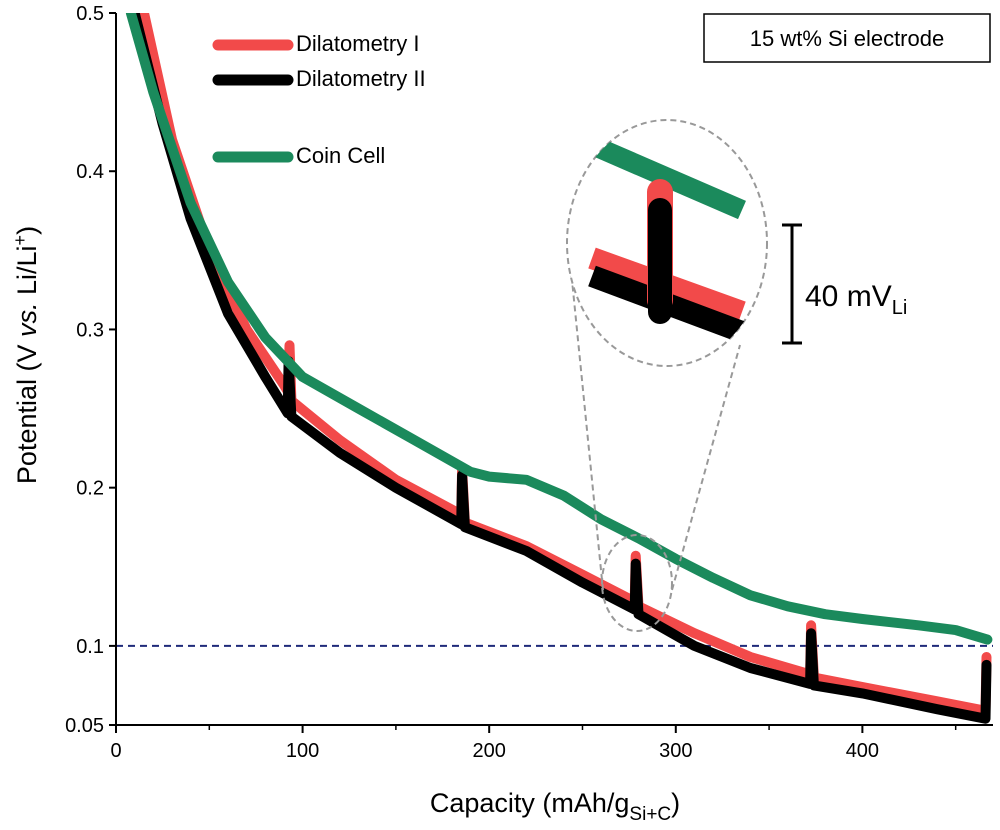  What do you see at coordinates (530, 803) in the screenshot?
I see `x-label-main: Capacity (mAh/g` at bounding box center [530, 803].